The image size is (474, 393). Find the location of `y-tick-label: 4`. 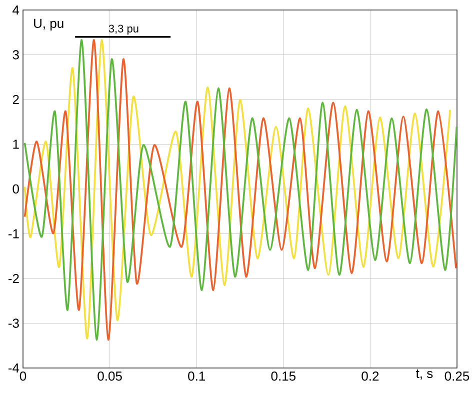

y-tick-label: 4 is located at coordinates (16, 10).